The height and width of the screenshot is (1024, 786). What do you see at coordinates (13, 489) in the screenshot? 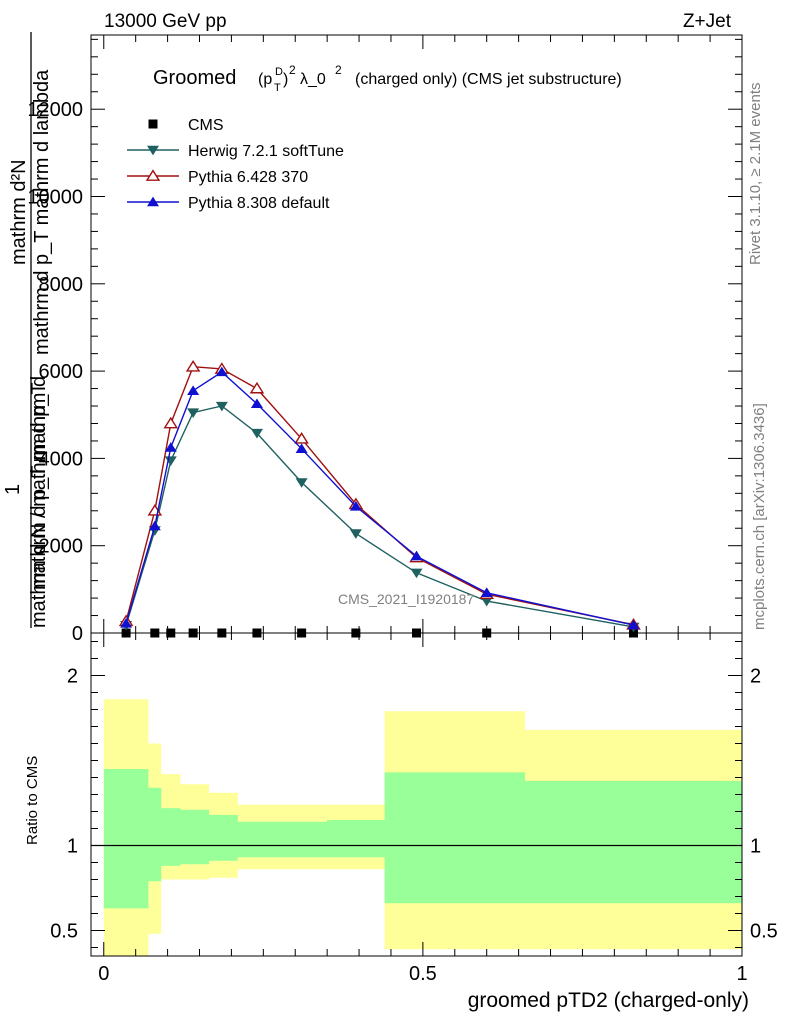
I see `y-label-one: 1` at bounding box center [13, 489].